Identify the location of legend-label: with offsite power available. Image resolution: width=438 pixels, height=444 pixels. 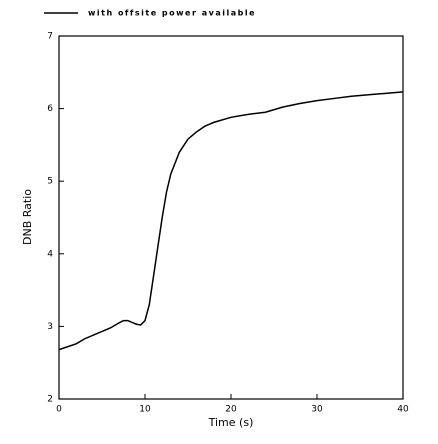
(172, 13).